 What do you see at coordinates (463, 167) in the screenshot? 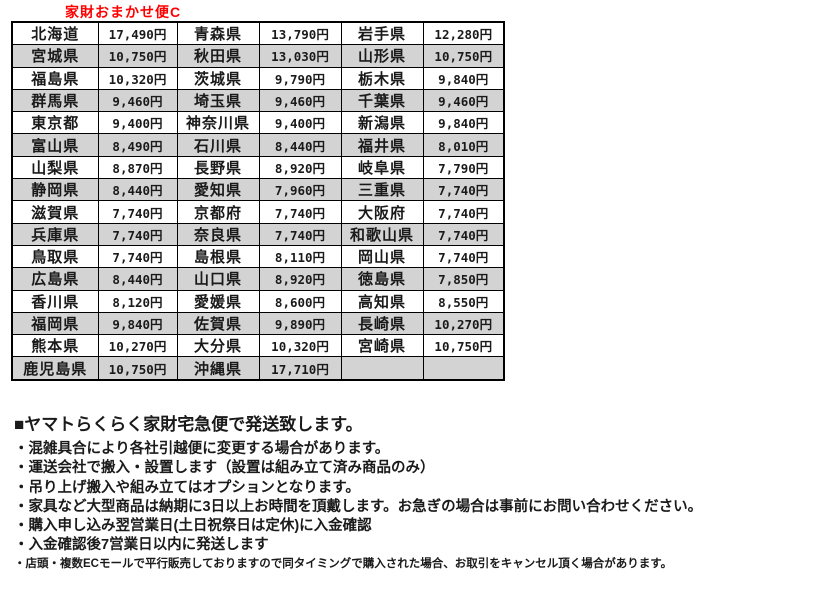
I see `price-cell: 7,790円` at bounding box center [463, 167].